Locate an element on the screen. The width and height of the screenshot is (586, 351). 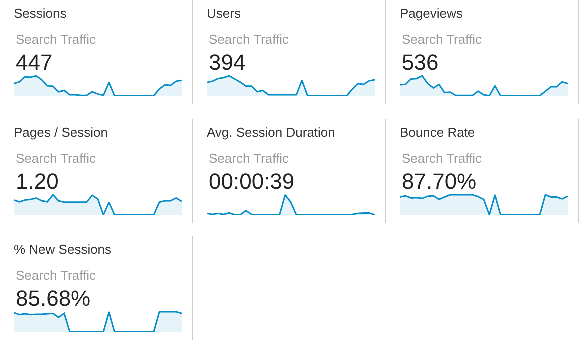
chart-title: Users is located at coordinates (224, 14).